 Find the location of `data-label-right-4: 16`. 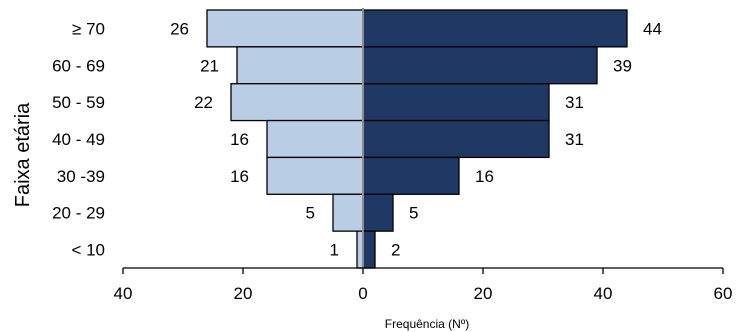

data-label-right-4: 16 is located at coordinates (484, 176).